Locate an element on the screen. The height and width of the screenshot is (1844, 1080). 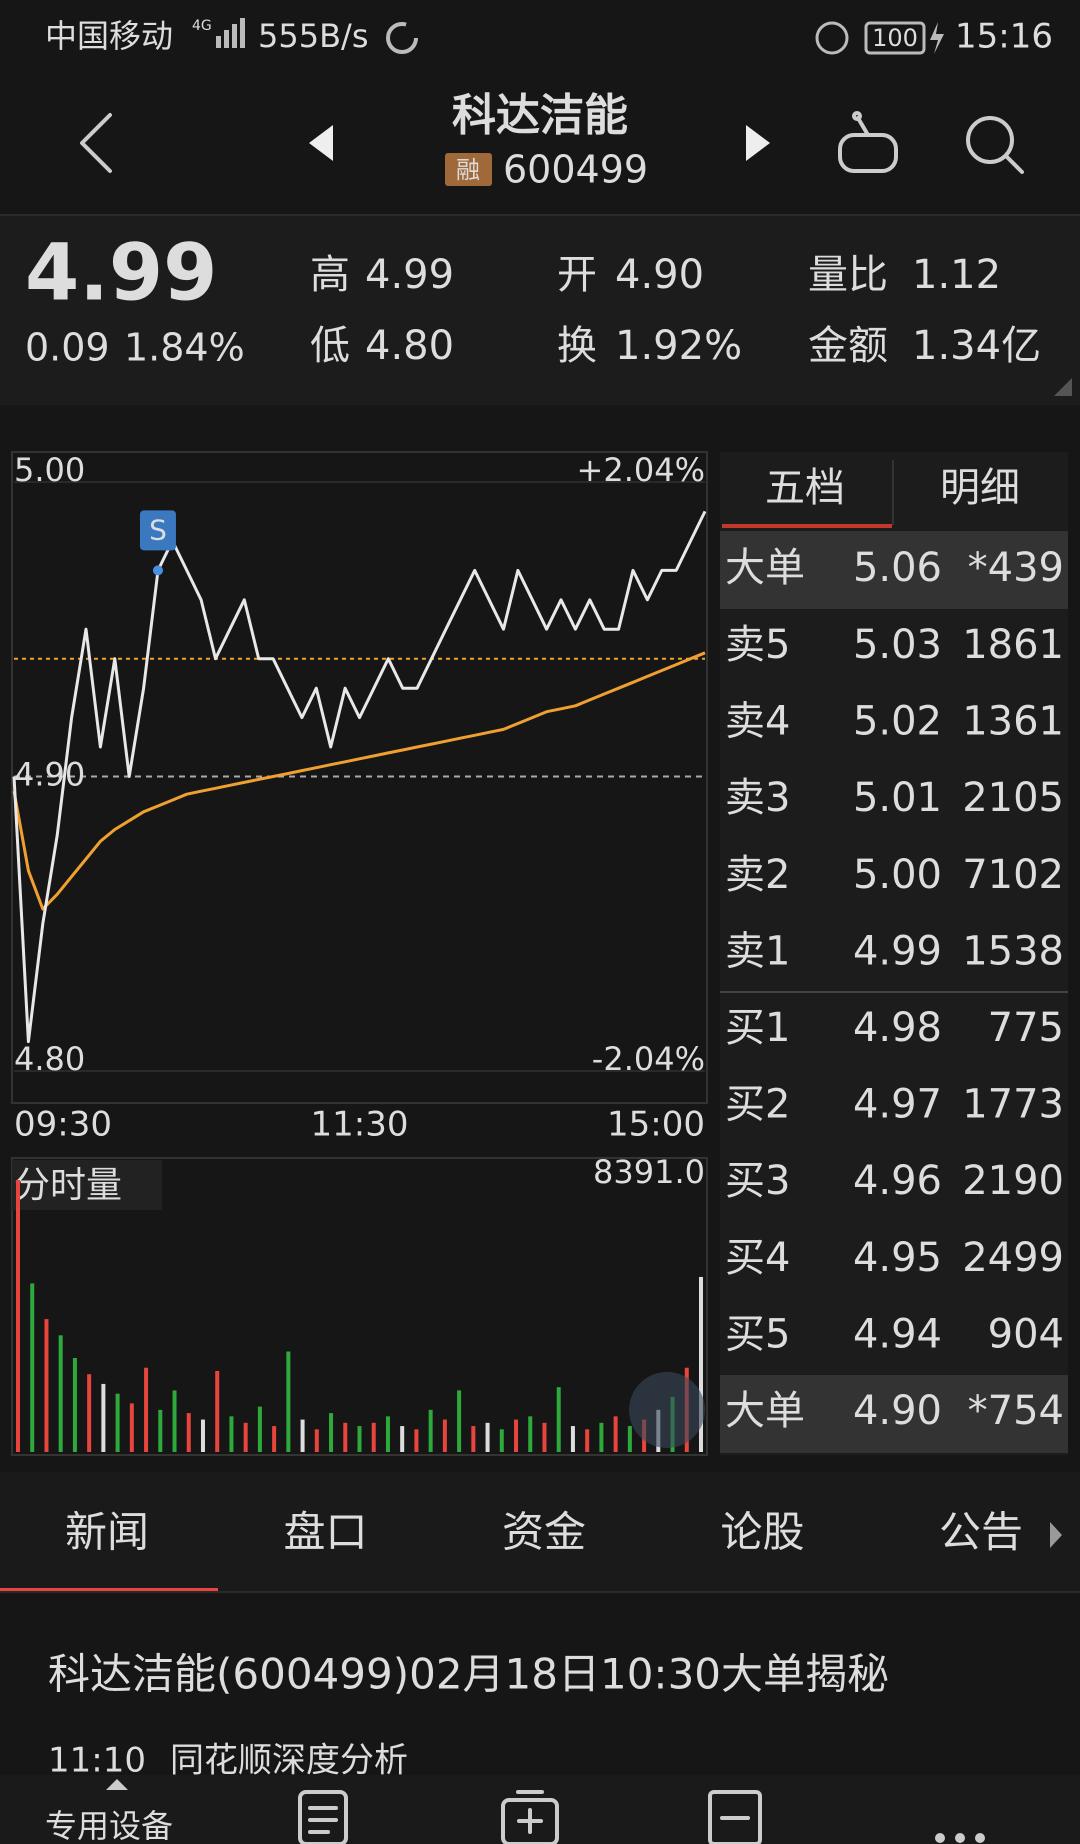
back-button is located at coordinates (96, 143).